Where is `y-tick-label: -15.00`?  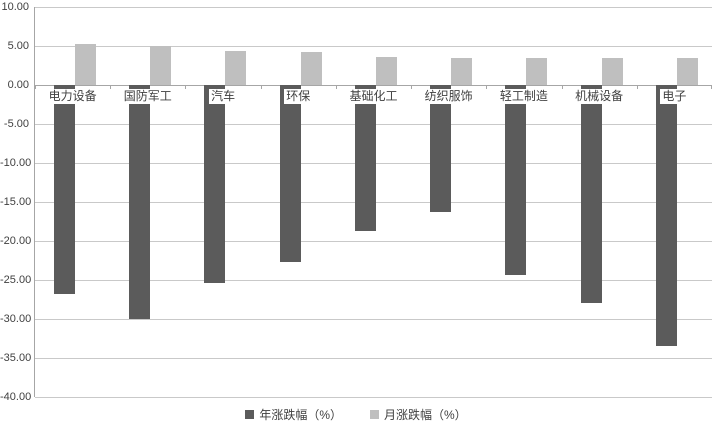
y-tick-label: -15.00 is located at coordinates (16, 202).